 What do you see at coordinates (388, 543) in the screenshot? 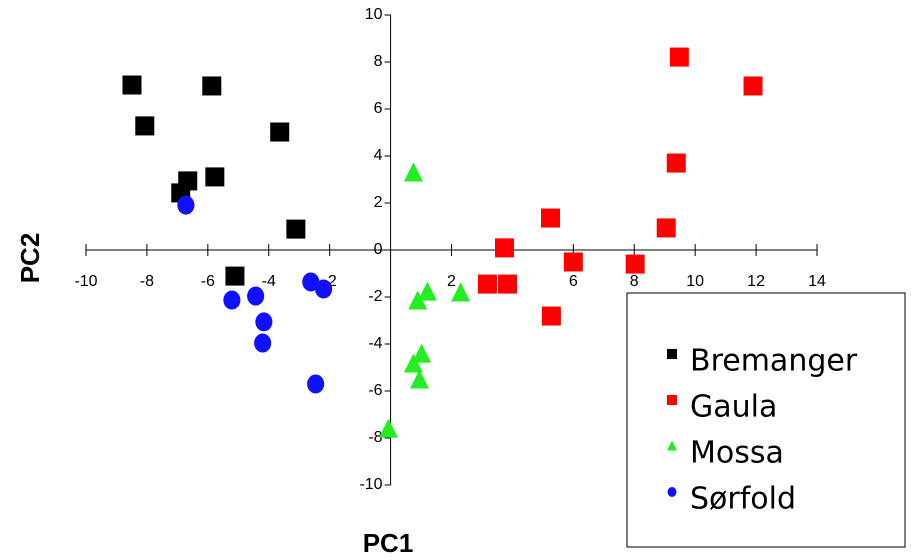
I see `x-axis-title: PC1` at bounding box center [388, 543].